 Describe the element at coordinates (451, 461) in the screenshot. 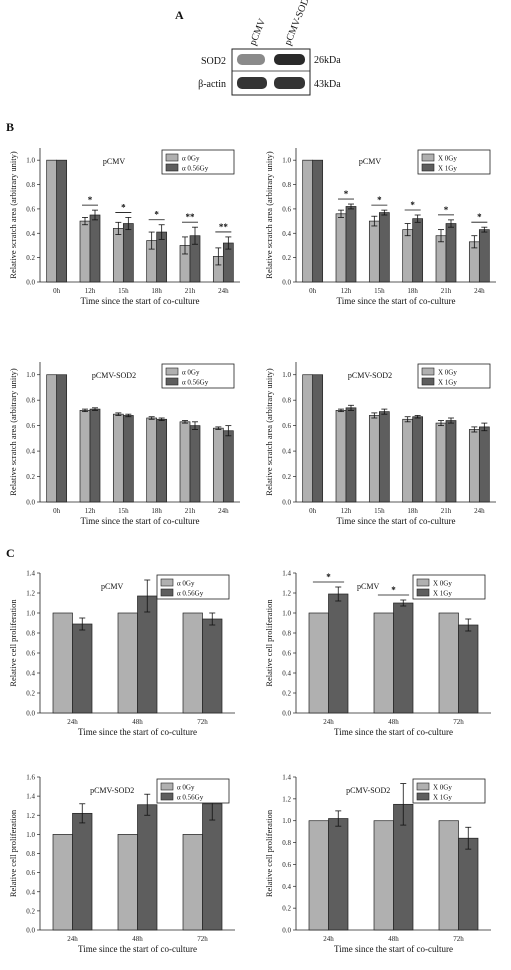

I see `bar-treated-21h` at that location.